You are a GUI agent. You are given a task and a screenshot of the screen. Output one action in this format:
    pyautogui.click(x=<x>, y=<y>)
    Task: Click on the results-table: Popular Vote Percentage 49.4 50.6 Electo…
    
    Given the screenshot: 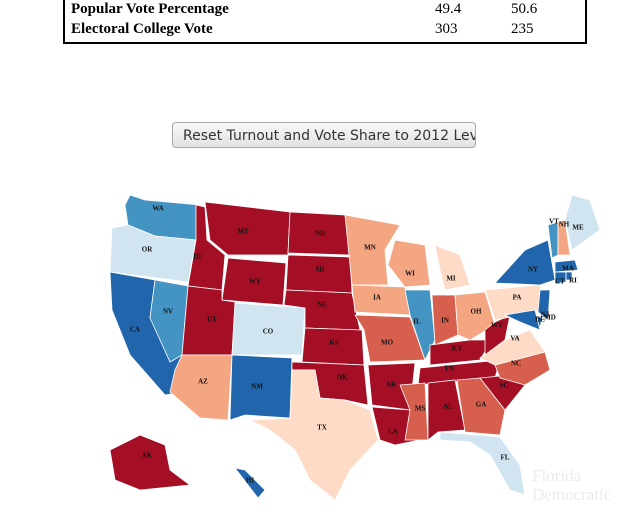 What is the action you would take?
    pyautogui.click(x=325, y=22)
    